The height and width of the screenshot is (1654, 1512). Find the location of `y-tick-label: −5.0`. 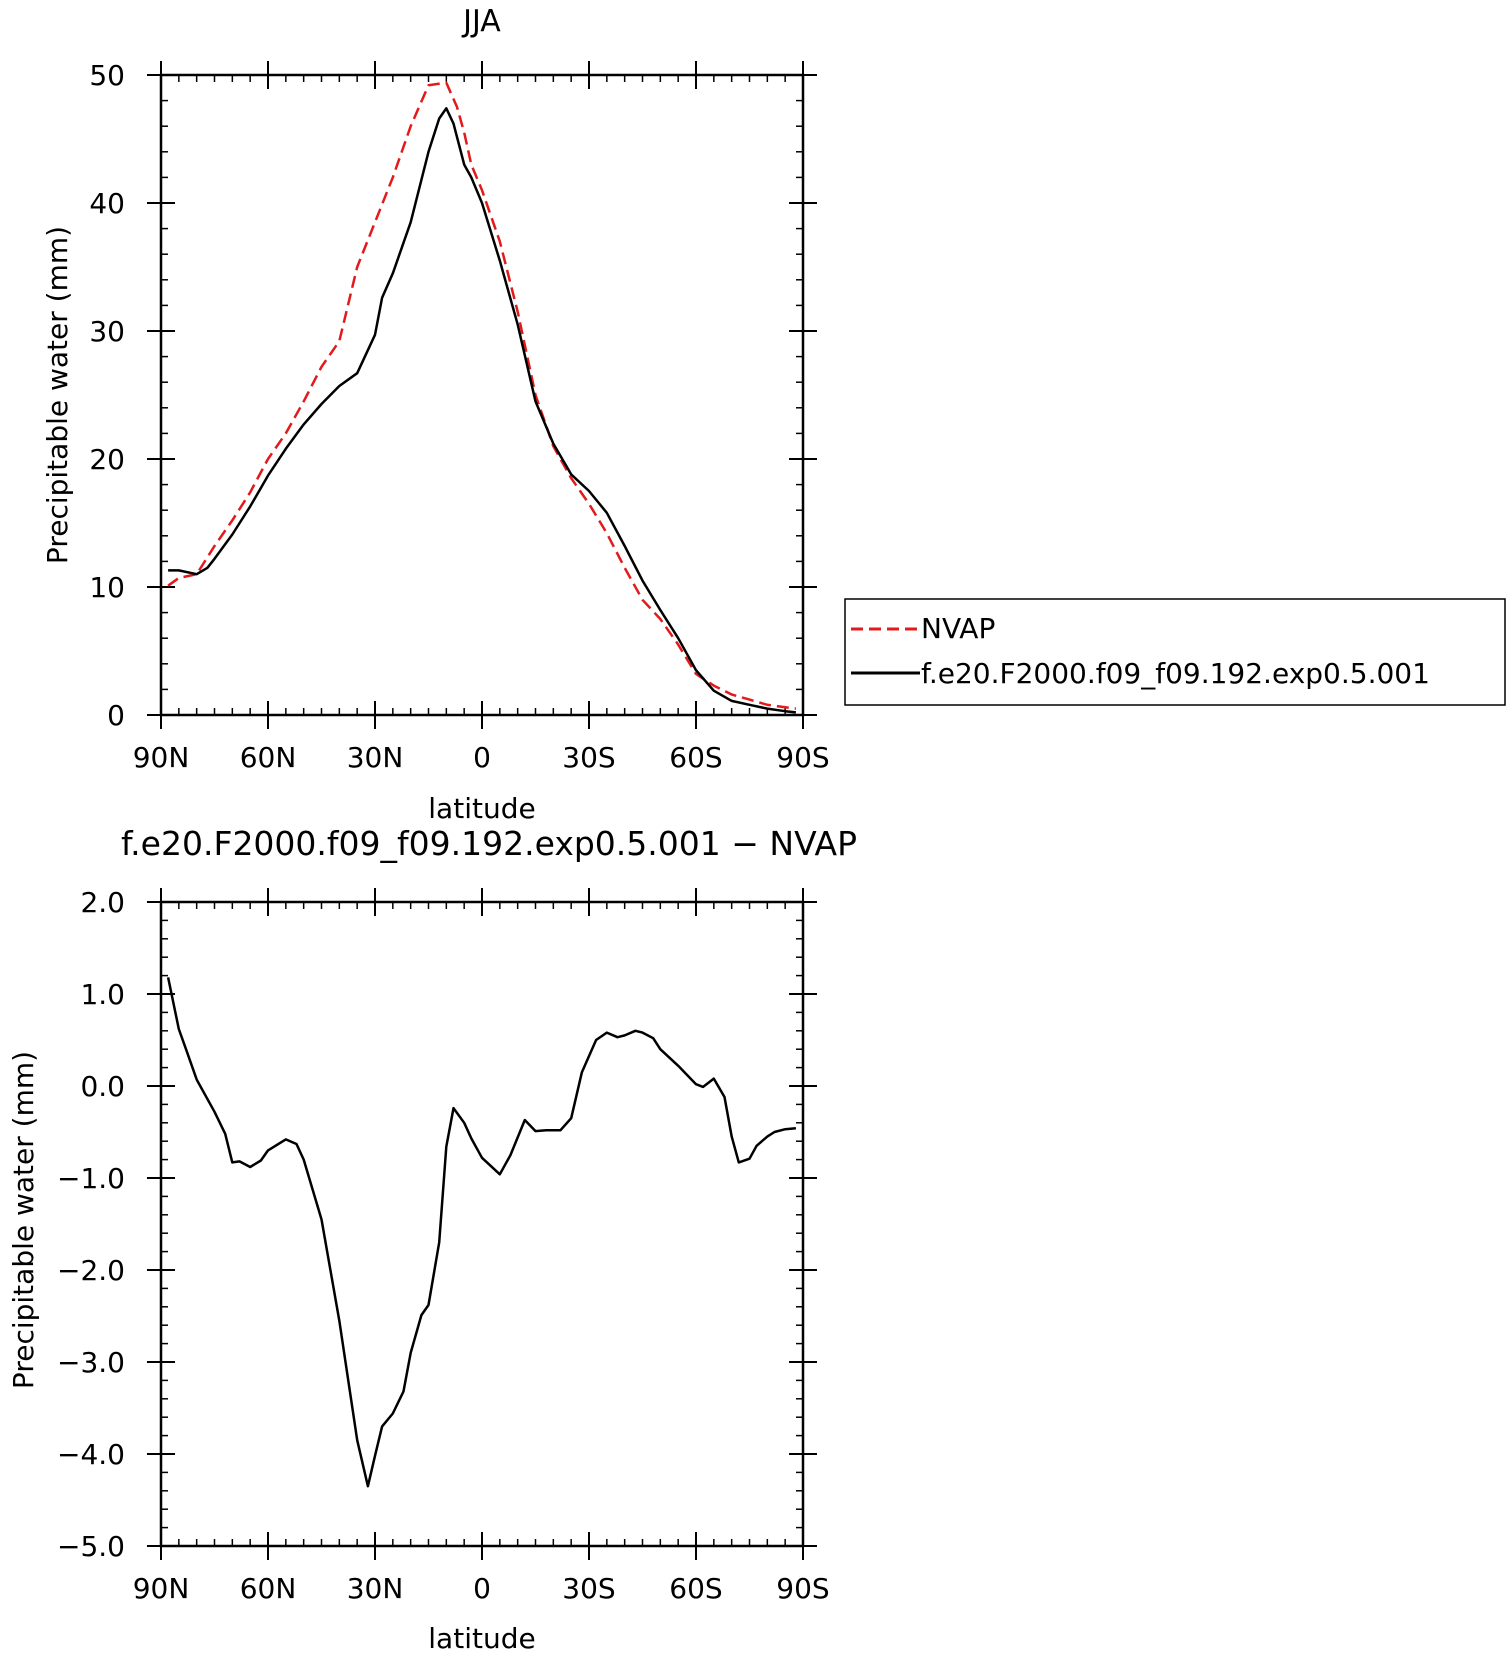

y-tick-label: −5.0 is located at coordinates (91, 1546).